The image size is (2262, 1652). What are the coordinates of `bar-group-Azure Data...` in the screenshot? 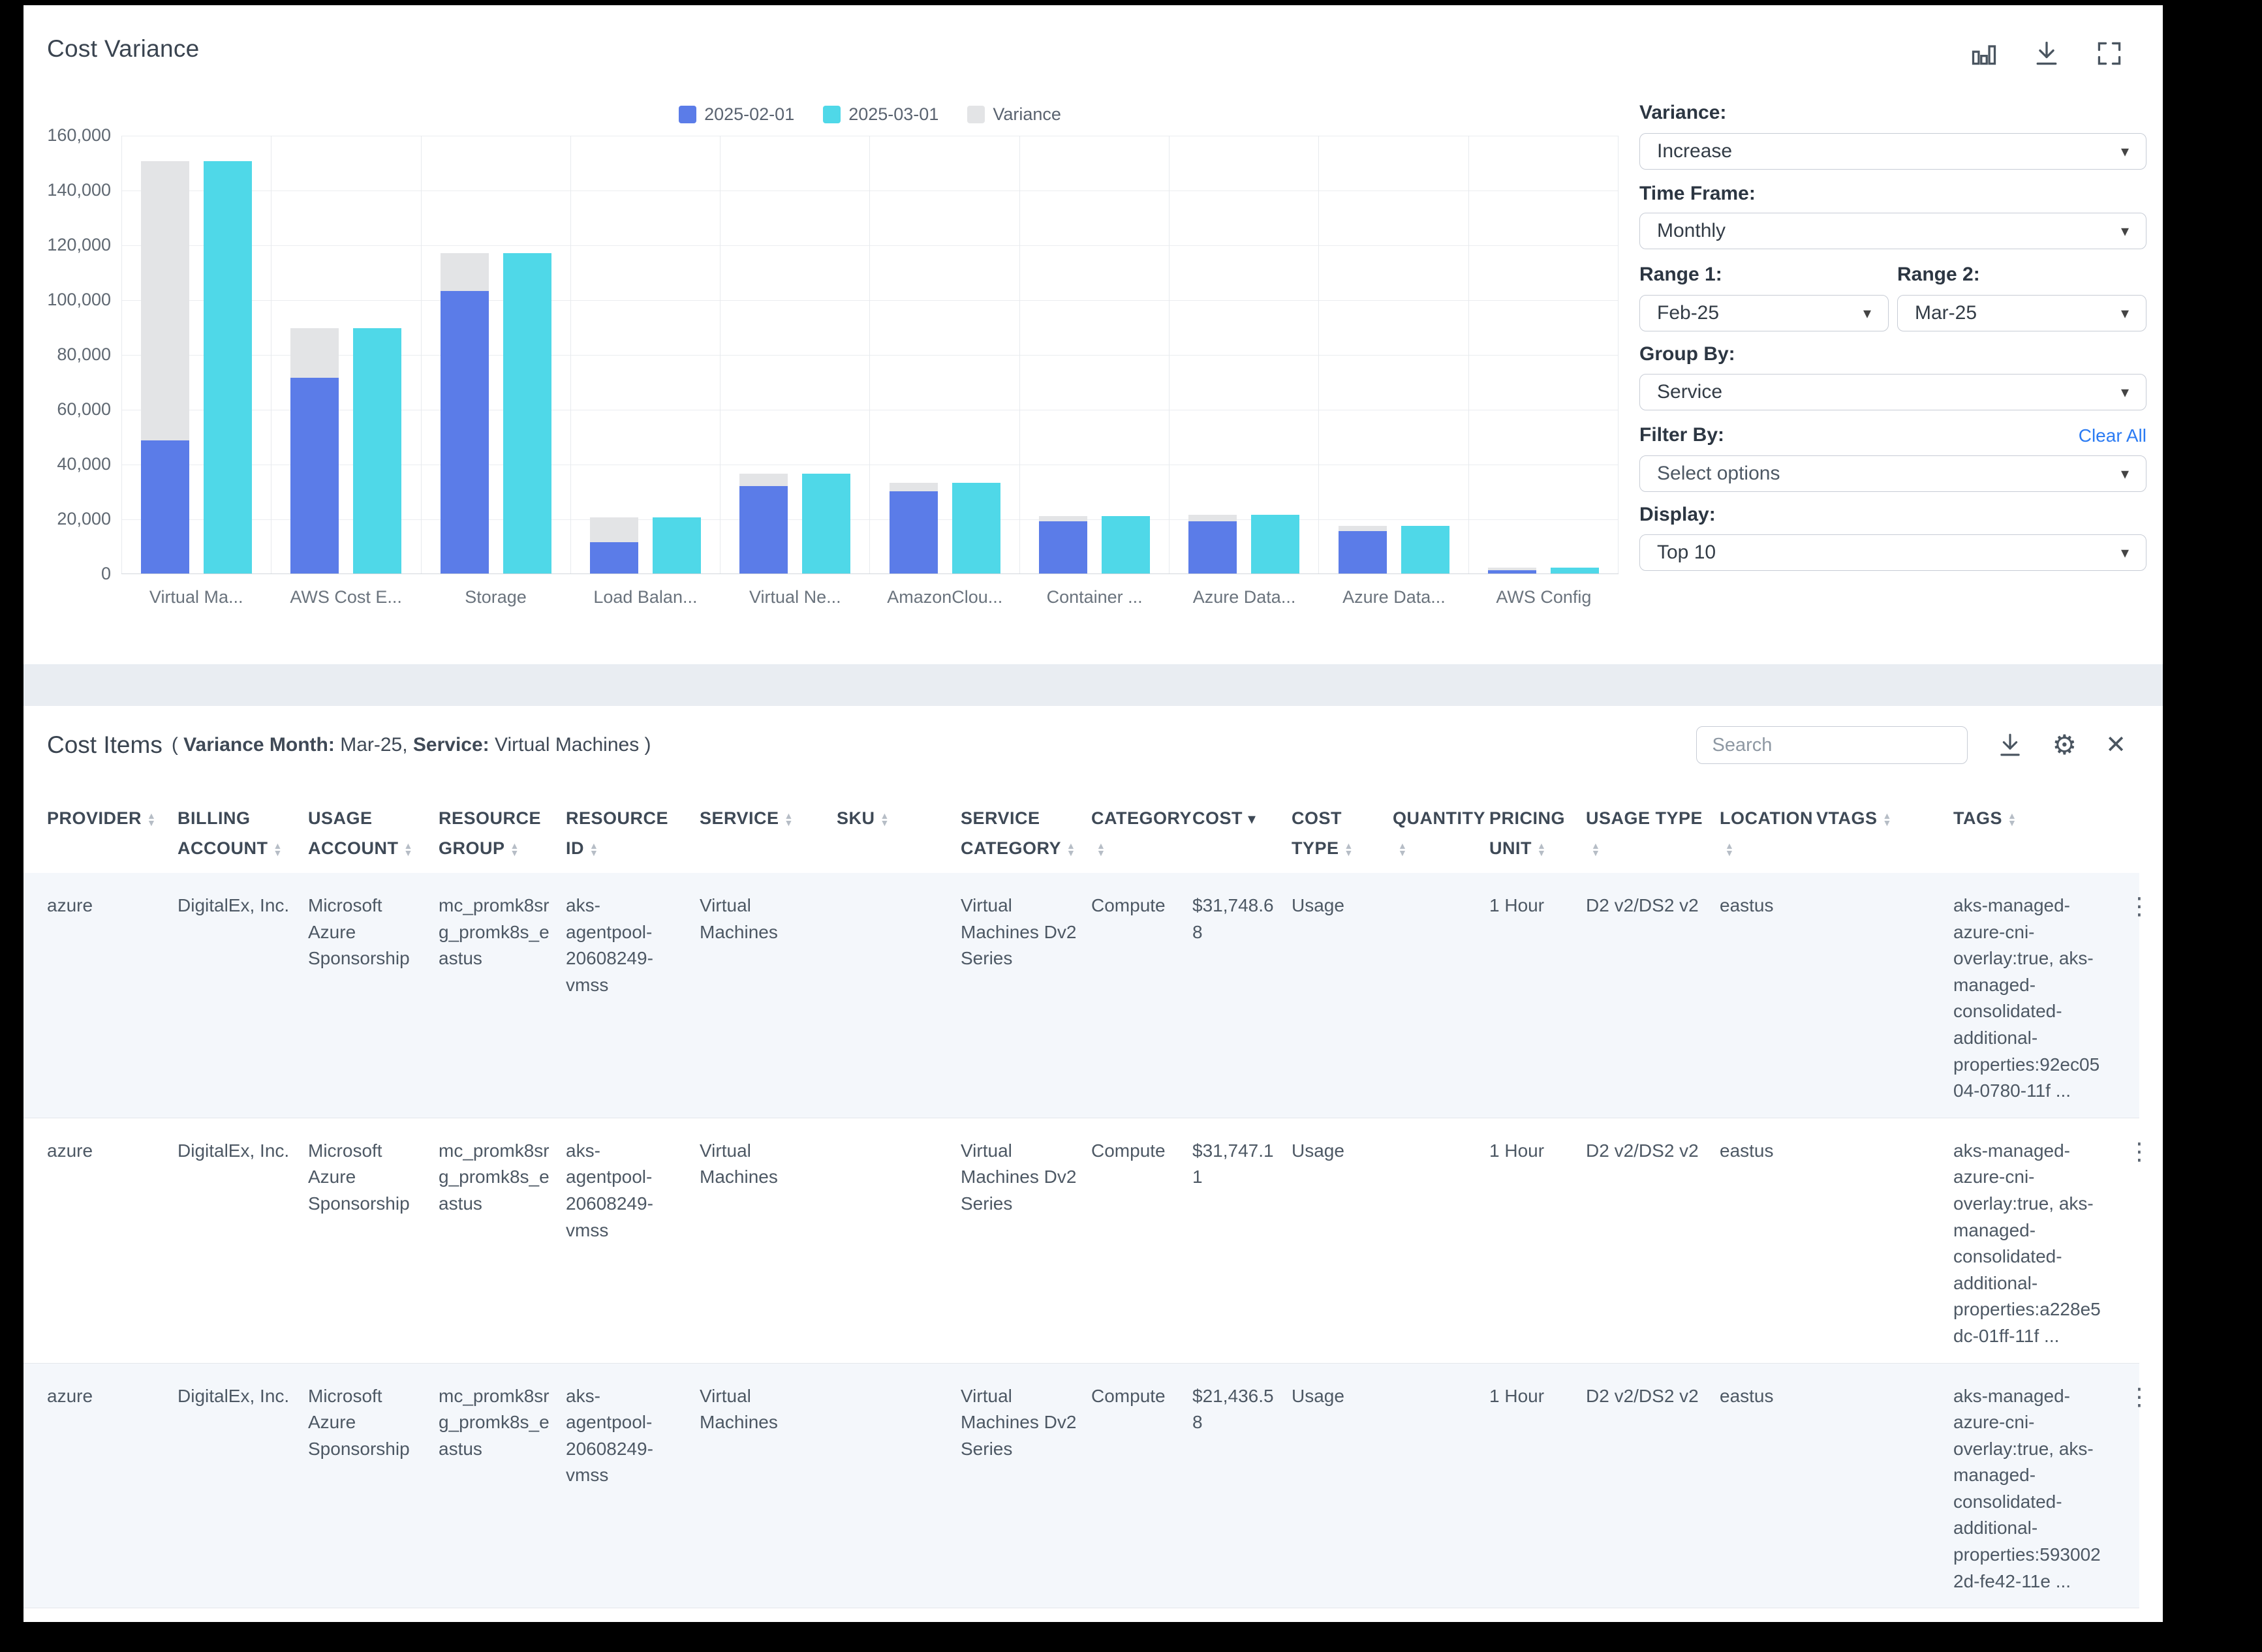 It's located at (1393, 355).